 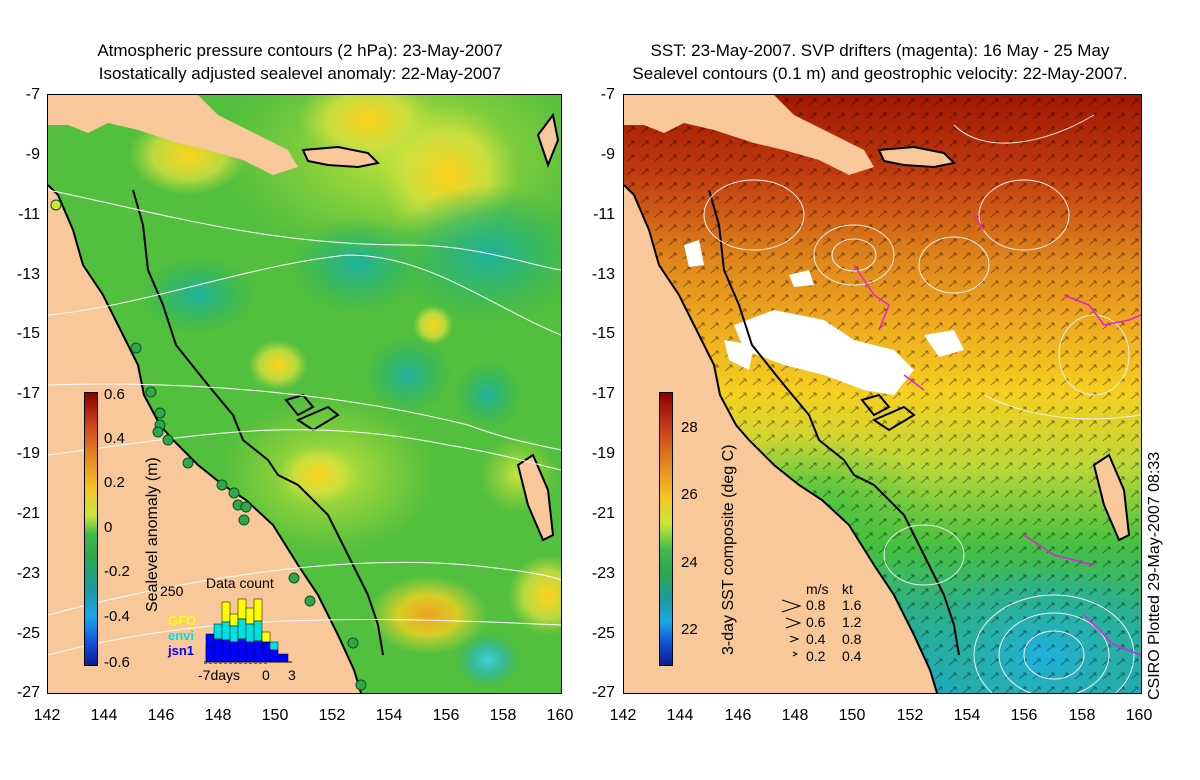 What do you see at coordinates (1154, 575) in the screenshot?
I see `plot-credit: CSIRO Plotted 29-May-2007 08:33` at bounding box center [1154, 575].